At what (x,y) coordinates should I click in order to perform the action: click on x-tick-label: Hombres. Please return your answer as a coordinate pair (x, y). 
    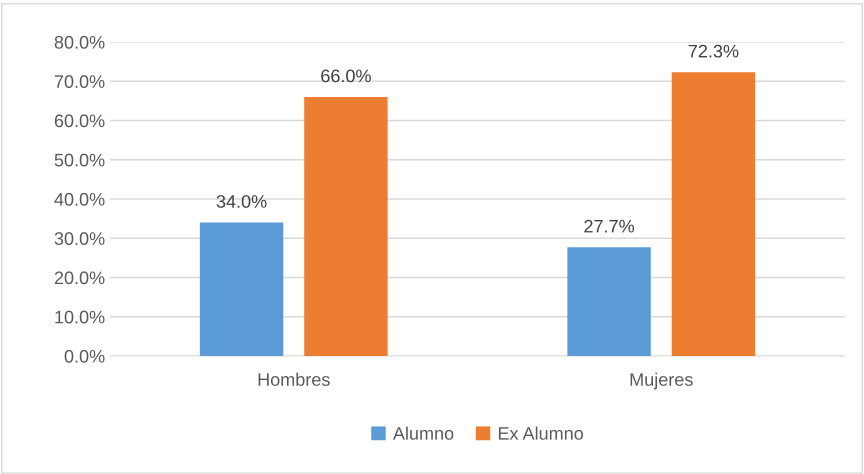
    Looking at the image, I should click on (294, 379).